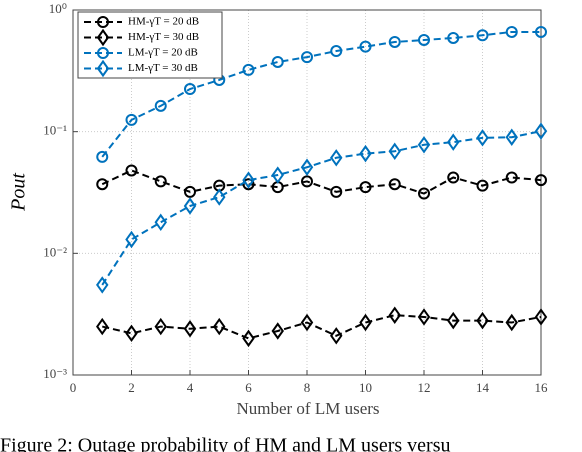 Image resolution: width=582 pixels, height=452 pixels. I want to click on x-tick-label: 12, so click(424, 387).